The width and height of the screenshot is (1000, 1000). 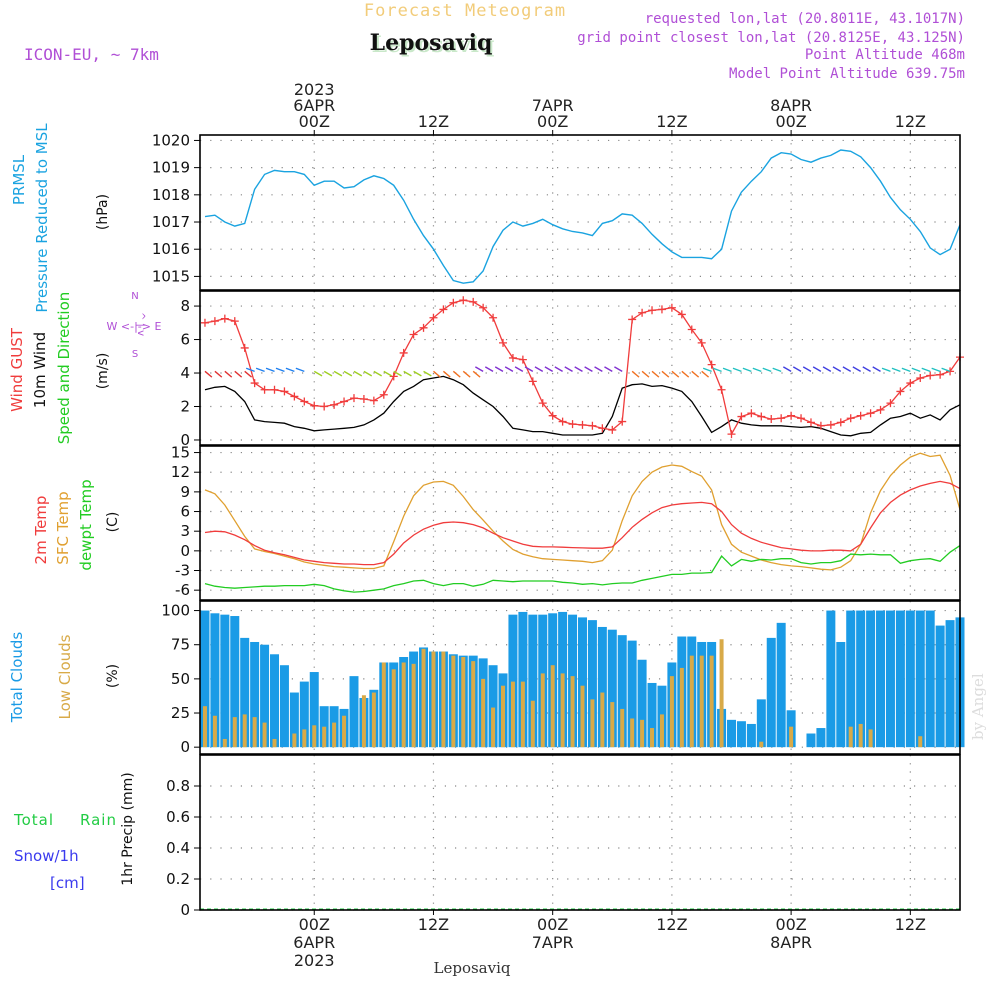 What do you see at coordinates (42, 218) in the screenshot?
I see `pressure-label-b: Pressure Reduced to MSL` at bounding box center [42, 218].